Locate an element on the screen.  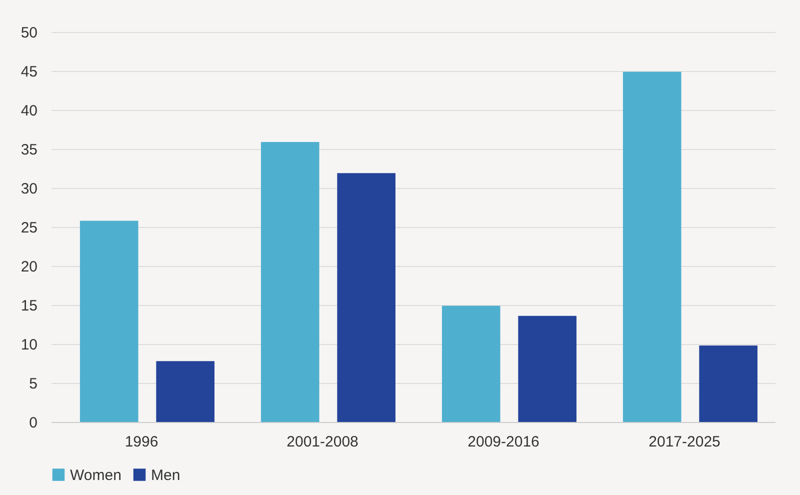
x-tick-label: 2001-2008 is located at coordinates (322, 442).